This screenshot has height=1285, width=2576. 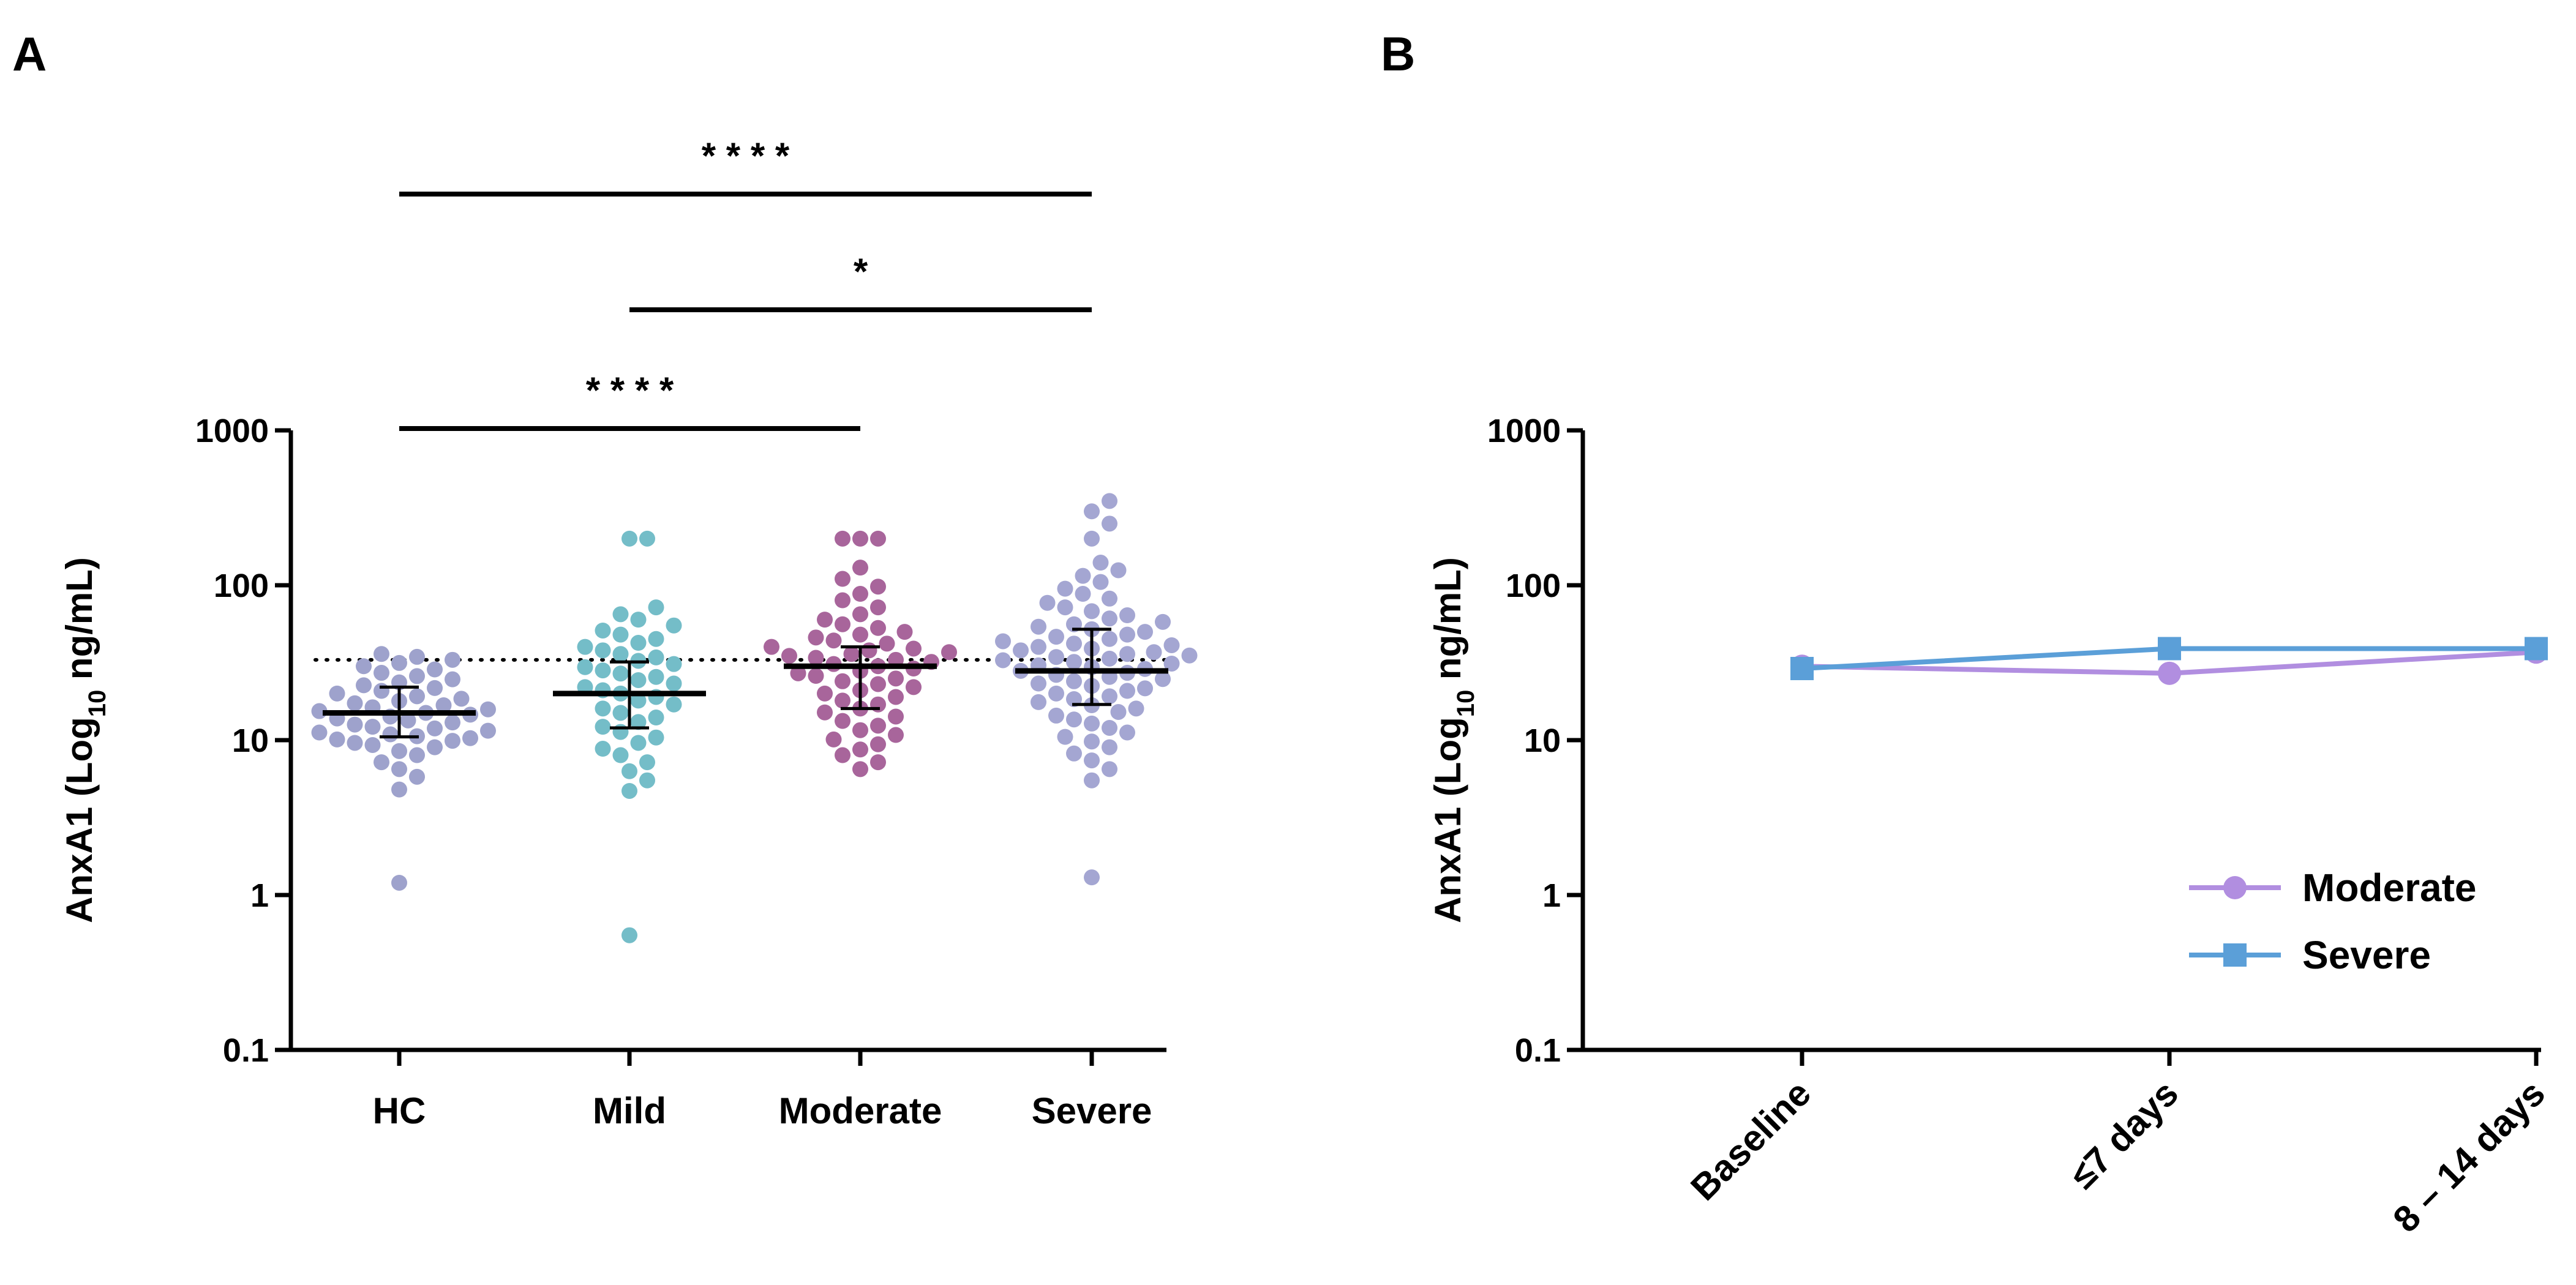 I want to click on y-tick-label: 1000, so click(x=232, y=431).